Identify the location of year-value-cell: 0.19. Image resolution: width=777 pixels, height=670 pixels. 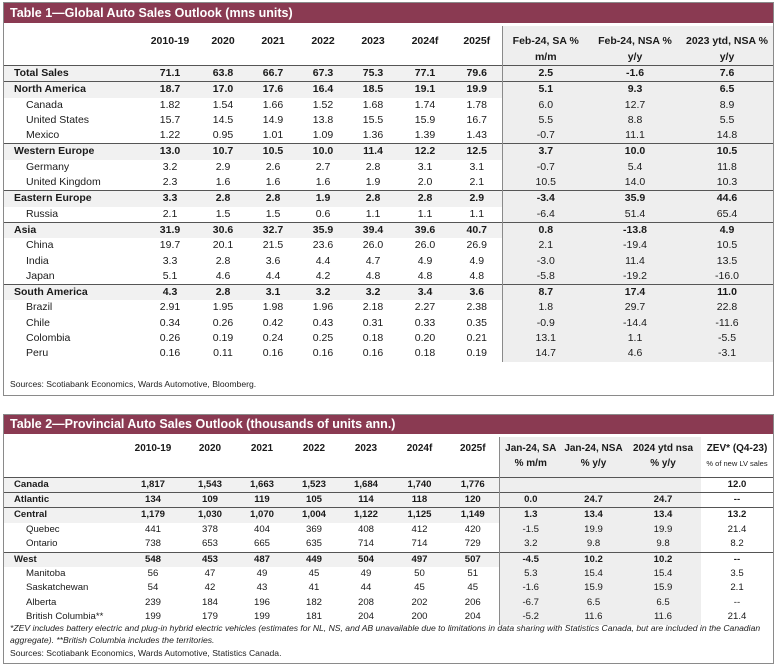
(223, 338).